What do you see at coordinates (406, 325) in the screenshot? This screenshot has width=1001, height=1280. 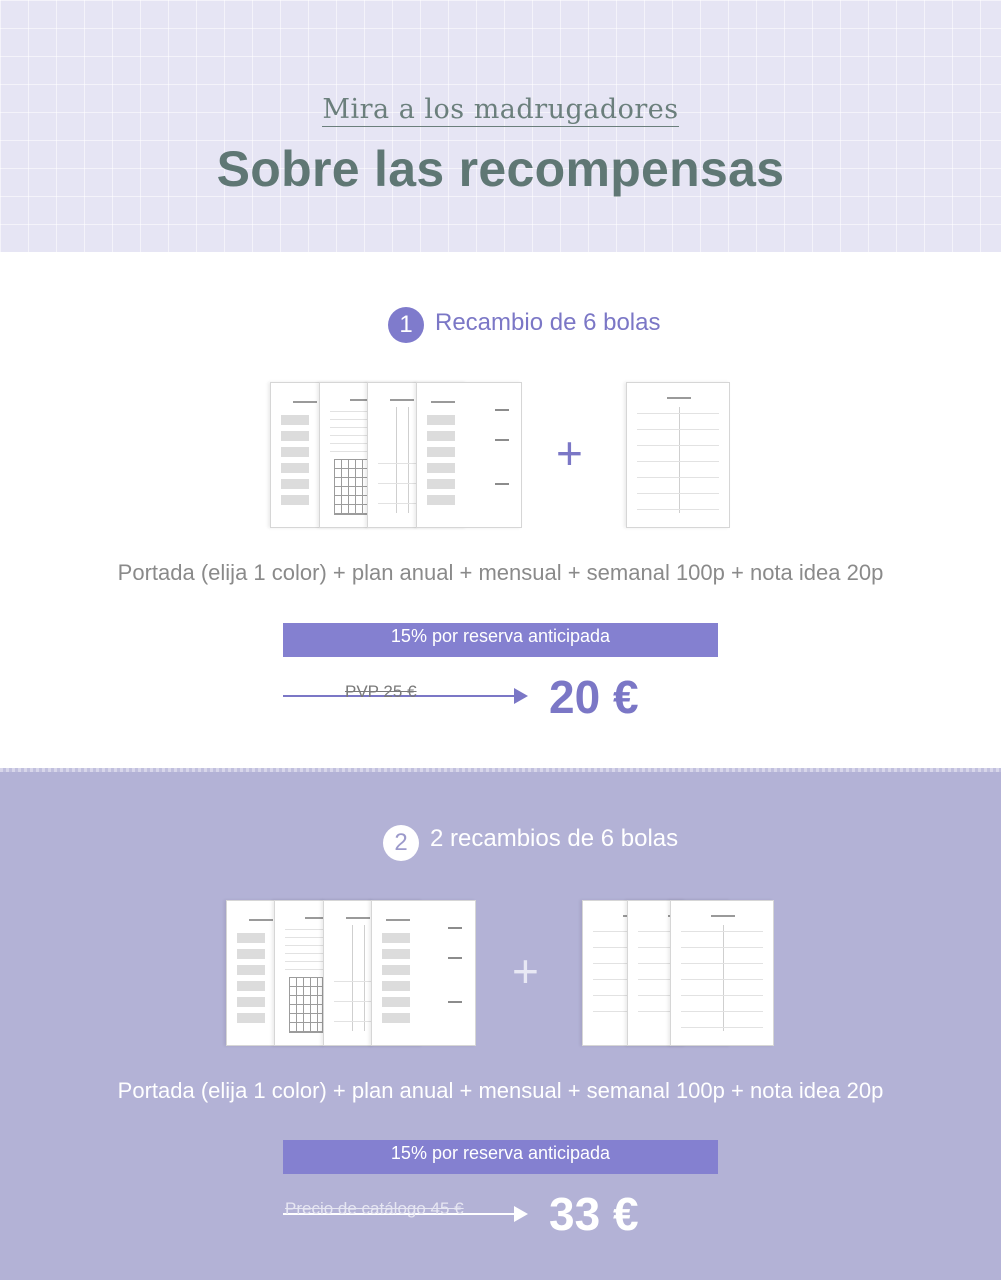 I see `reward-number-badge-1: 1` at bounding box center [406, 325].